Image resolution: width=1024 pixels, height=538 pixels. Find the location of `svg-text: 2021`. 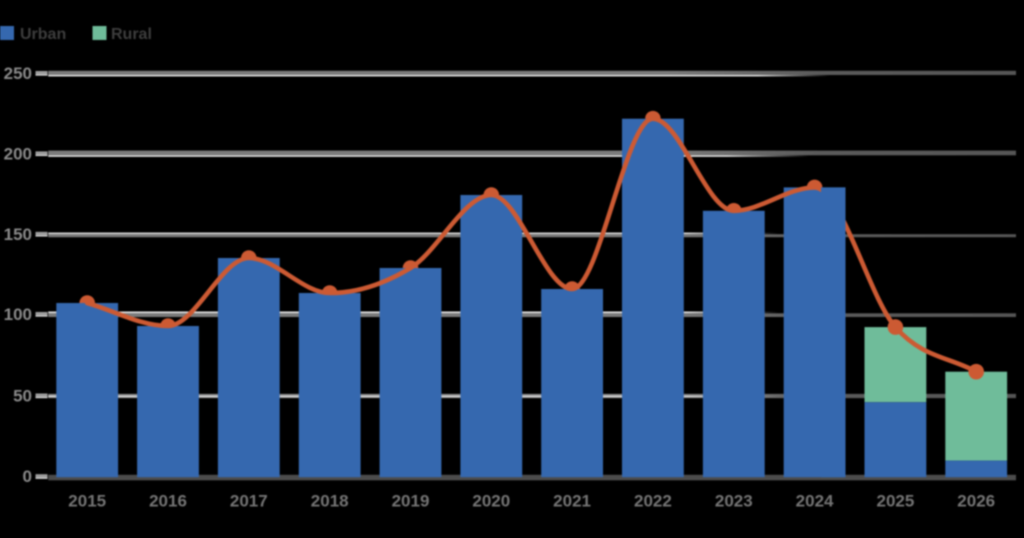

svg-text: 2021 is located at coordinates (572, 501).